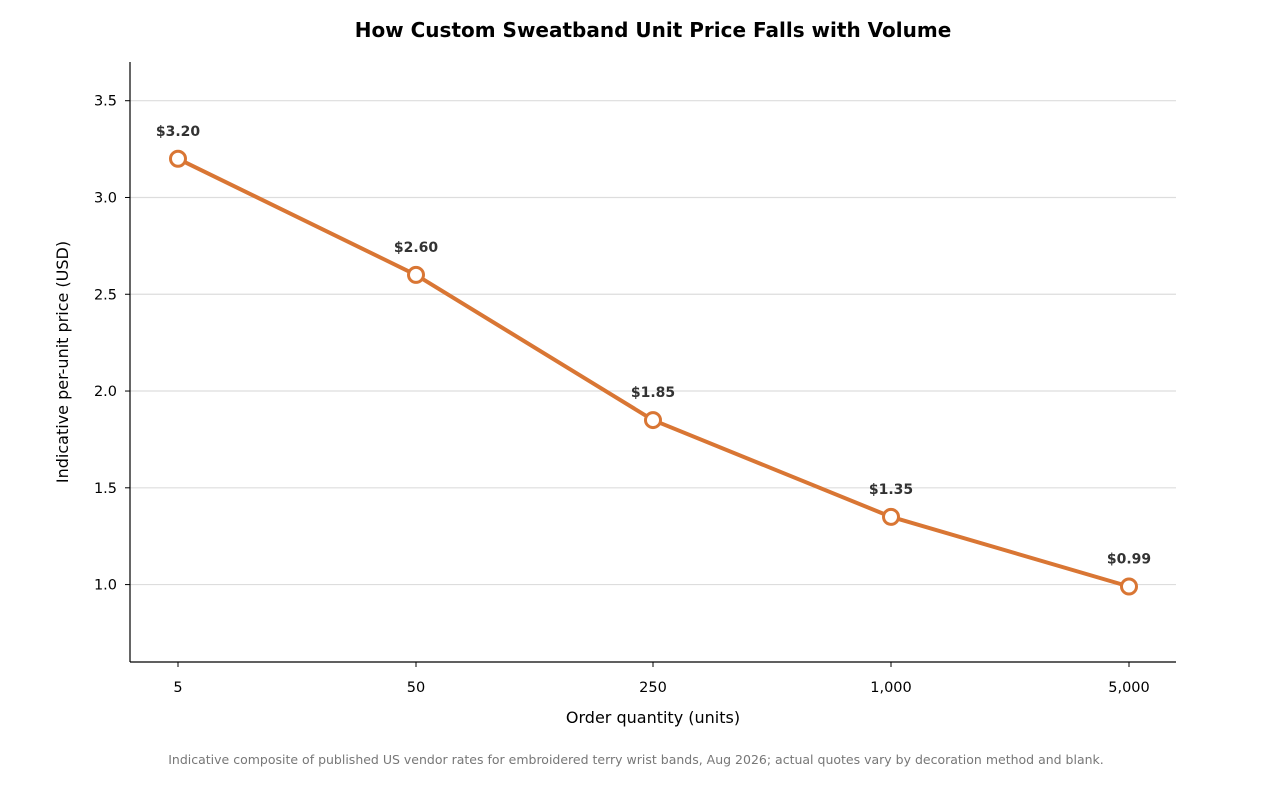  I want to click on data-label: $2.60, so click(416, 248).